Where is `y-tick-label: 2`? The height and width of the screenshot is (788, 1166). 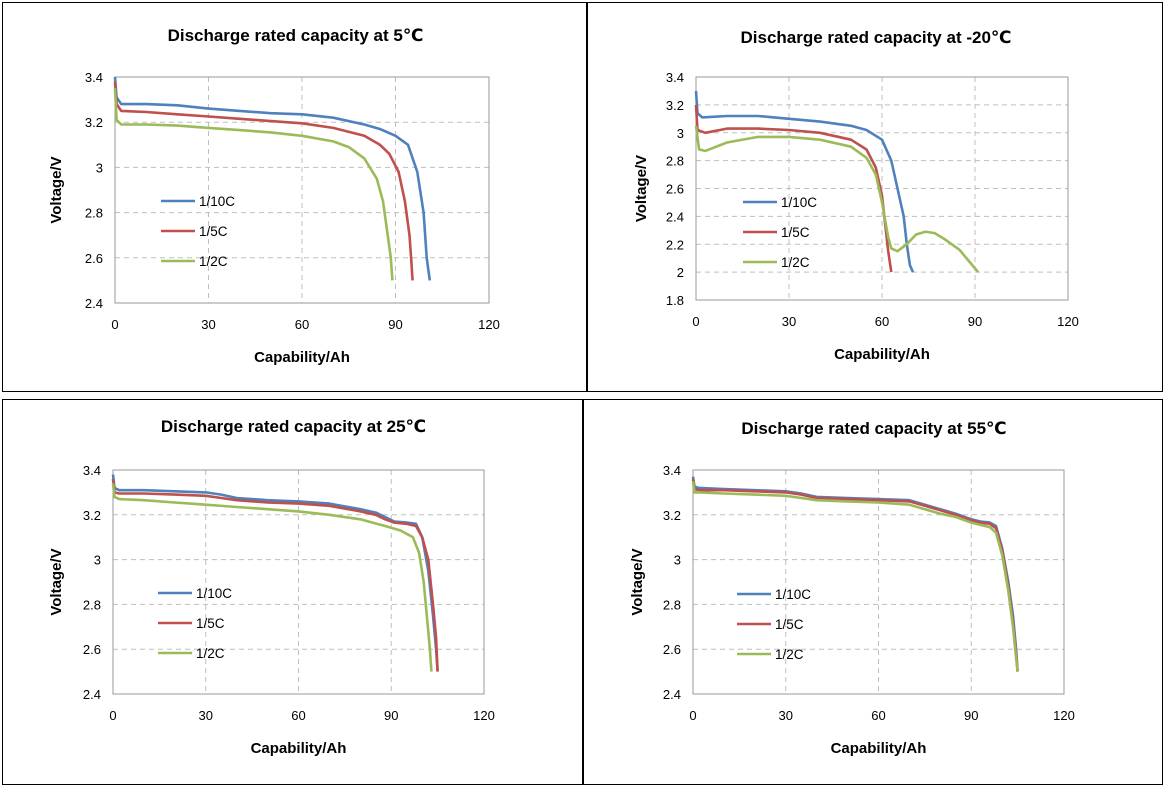
y-tick-label: 2 is located at coordinates (680, 272).